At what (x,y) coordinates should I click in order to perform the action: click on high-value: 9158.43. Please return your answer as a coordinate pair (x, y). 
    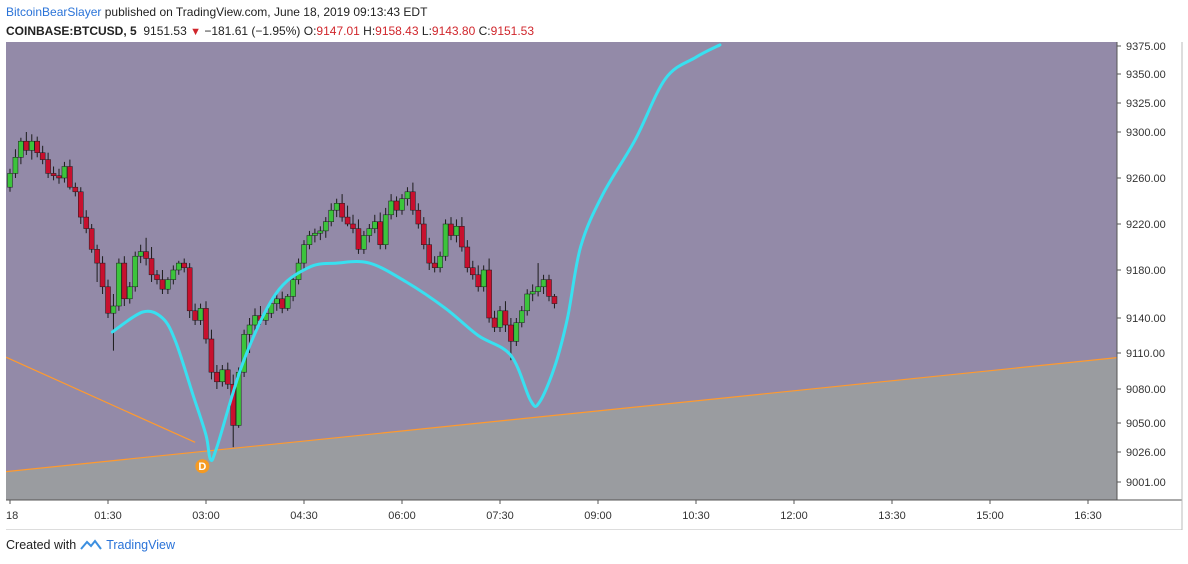
    Looking at the image, I should click on (397, 31).